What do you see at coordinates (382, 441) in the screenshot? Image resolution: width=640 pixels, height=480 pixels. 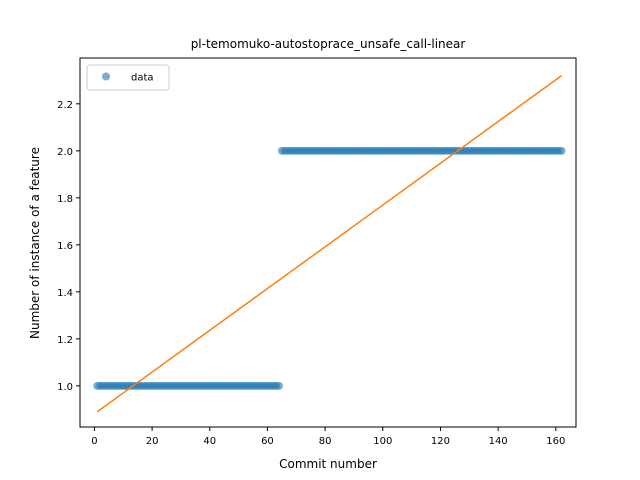 I see `x-tick-label: 100` at bounding box center [382, 441].